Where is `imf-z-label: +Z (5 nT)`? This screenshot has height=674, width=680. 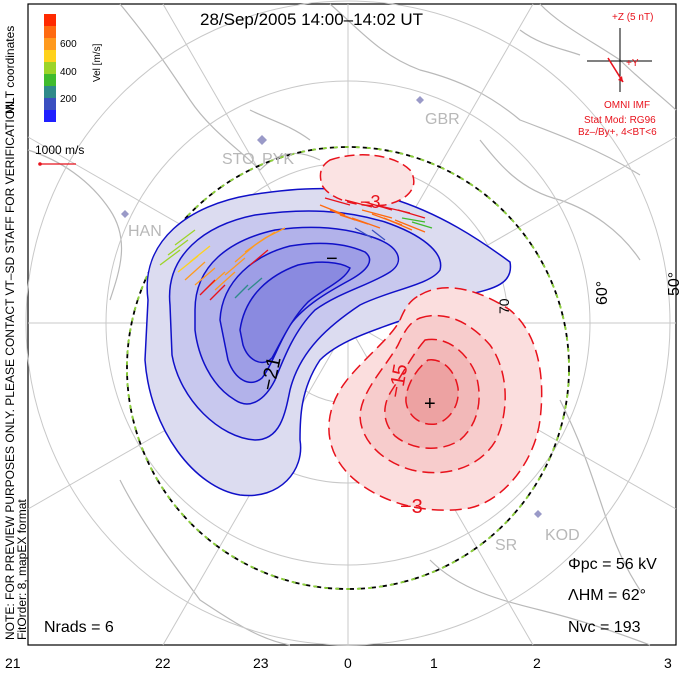 imf-z-label: +Z (5 nT) is located at coordinates (632, 17).